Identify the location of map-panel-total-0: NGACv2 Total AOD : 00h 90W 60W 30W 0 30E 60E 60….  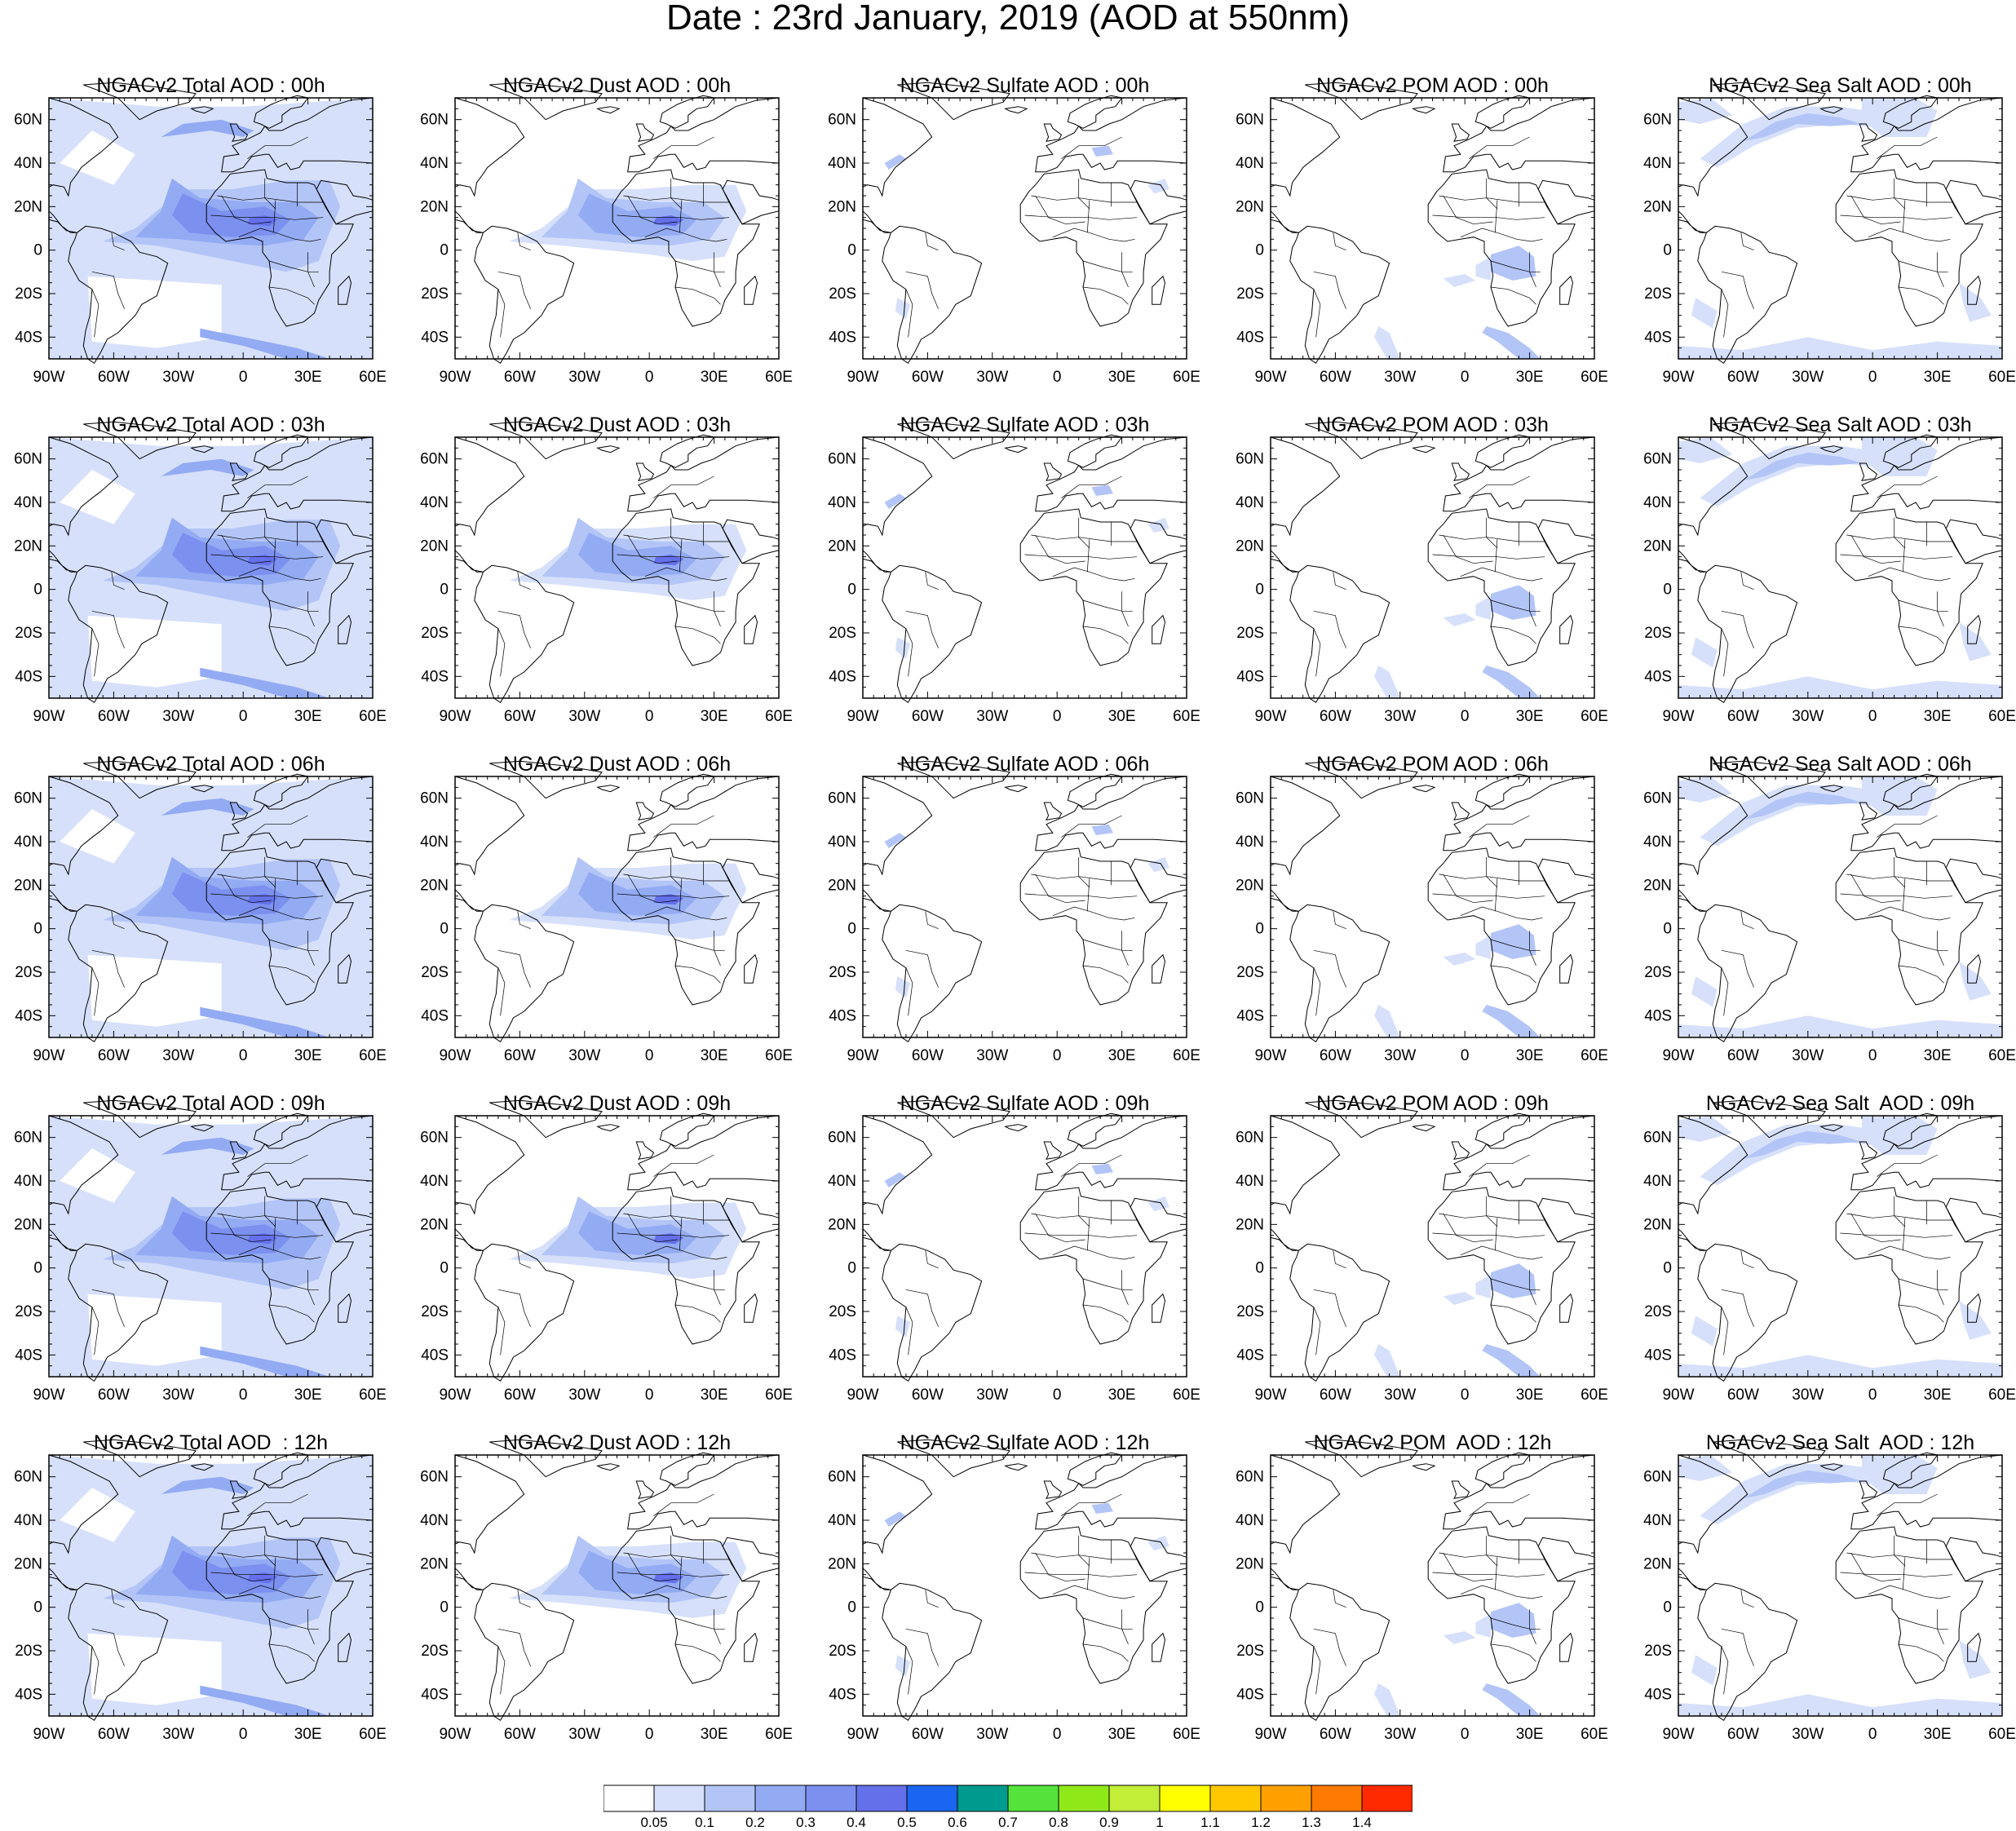
(235, 250).